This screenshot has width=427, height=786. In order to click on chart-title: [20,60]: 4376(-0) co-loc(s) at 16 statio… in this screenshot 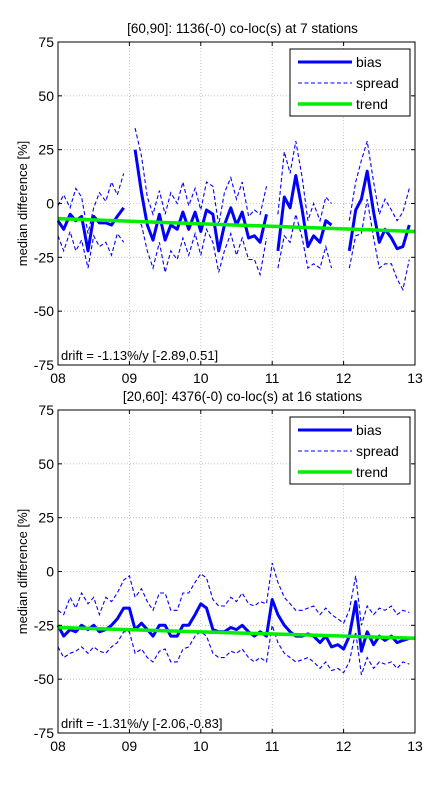, I will do `click(243, 396)`.